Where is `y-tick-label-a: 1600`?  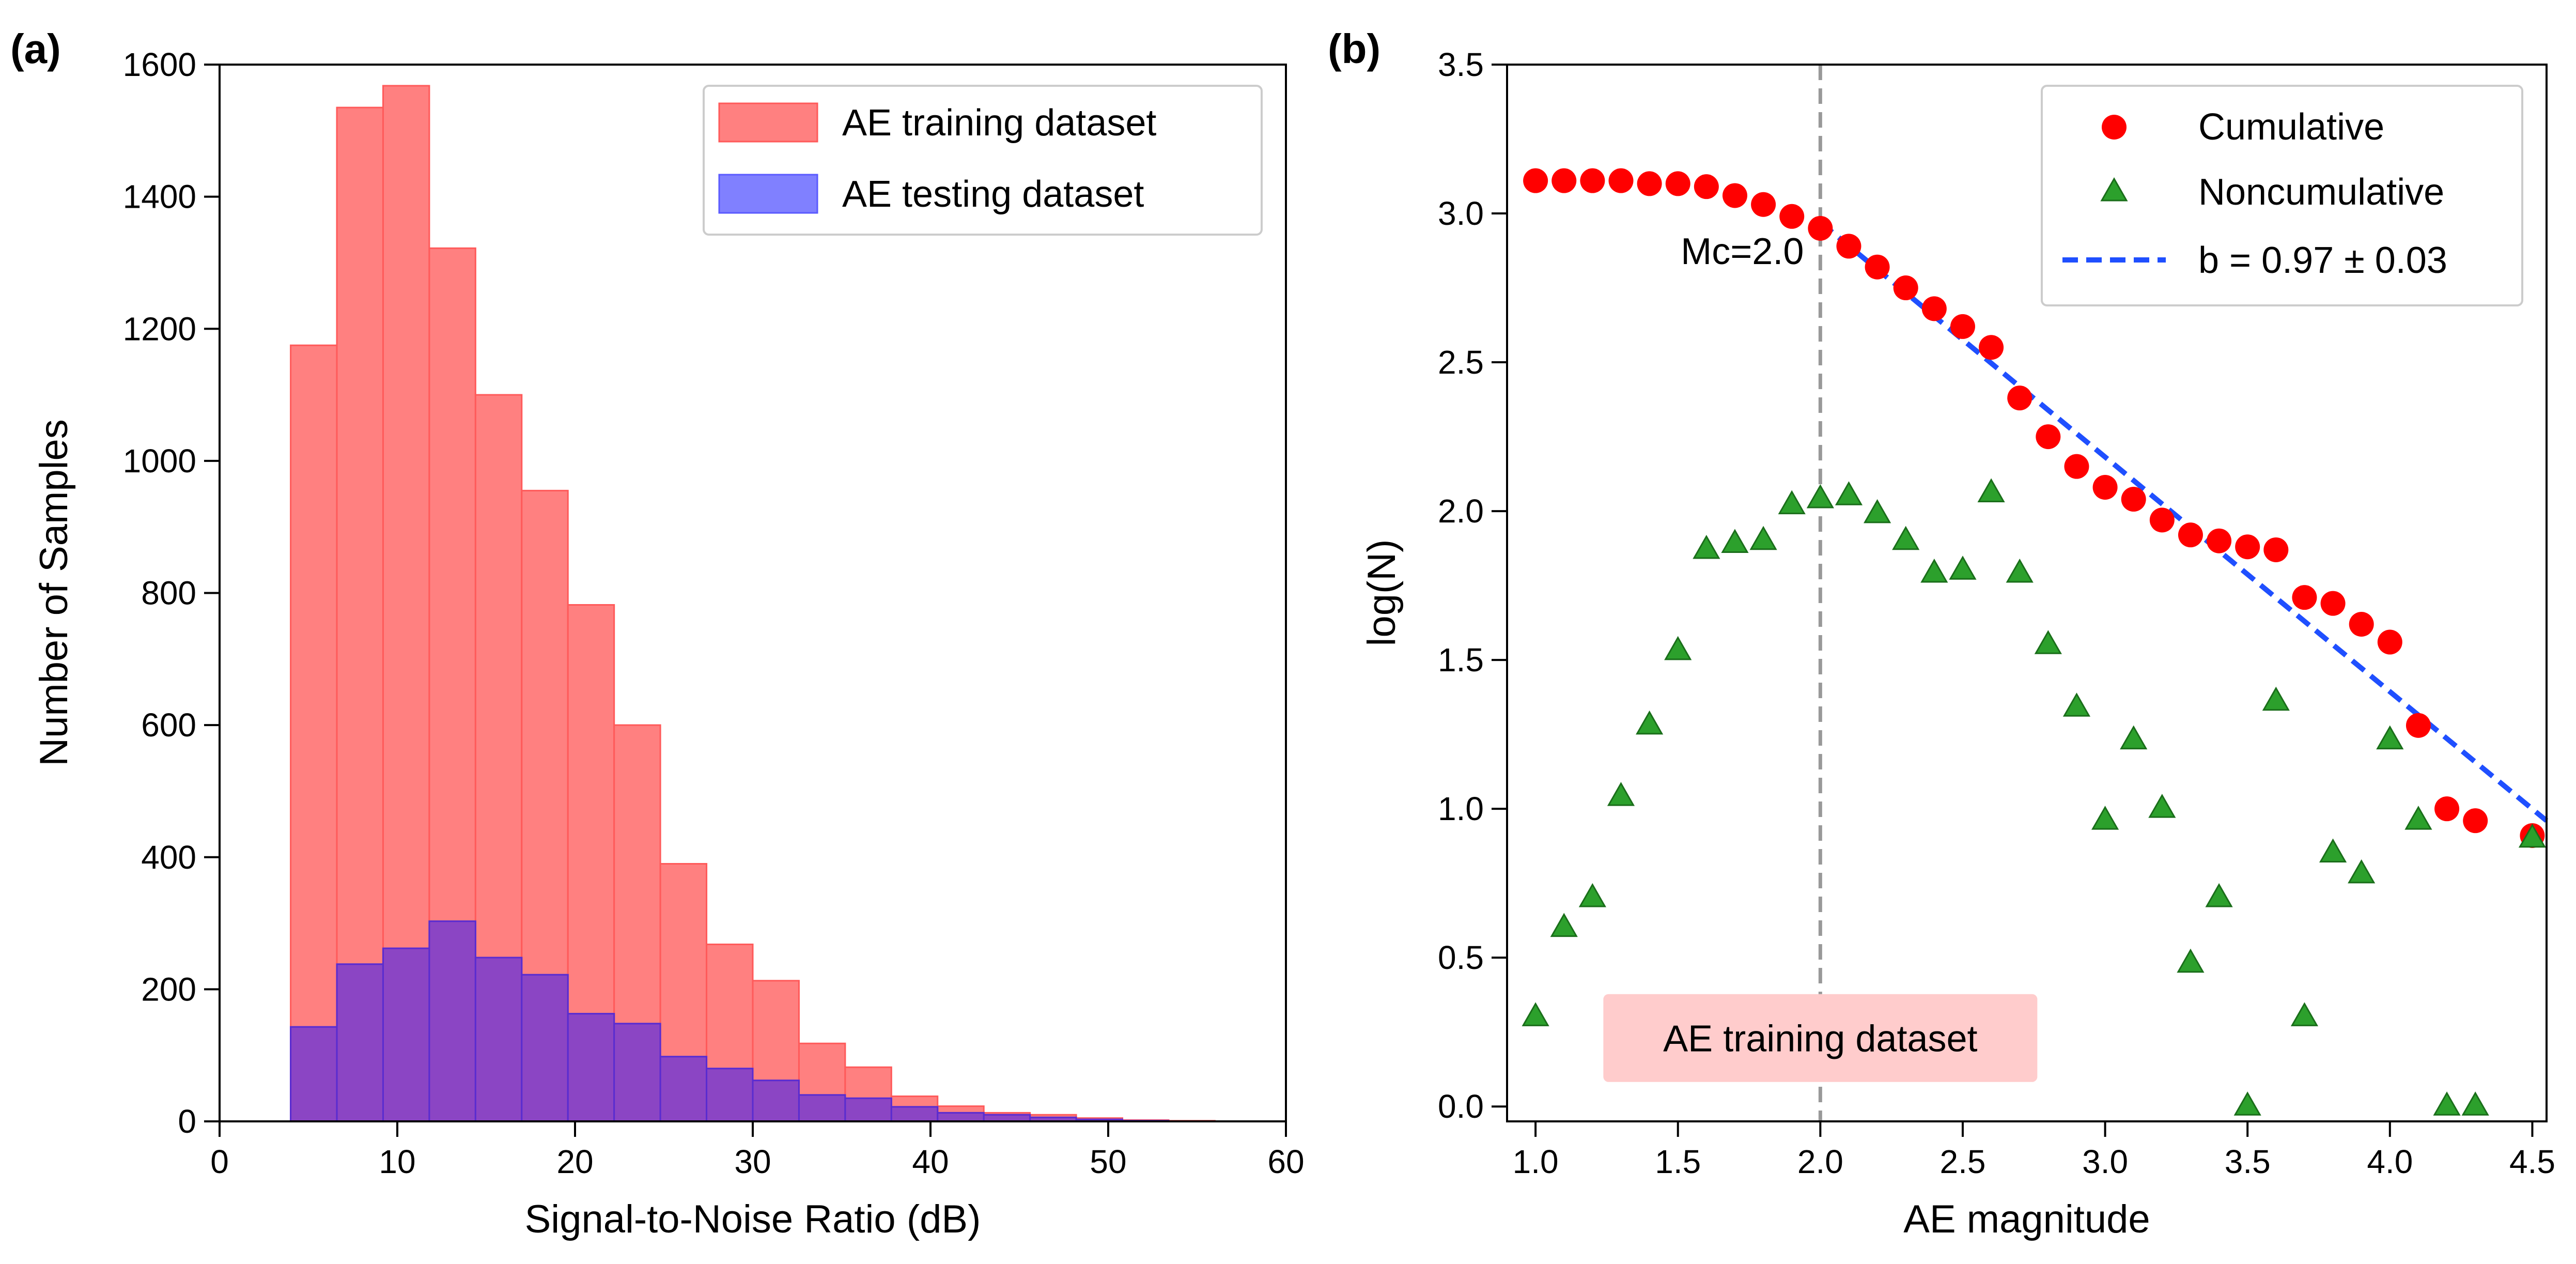
y-tick-label-a: 1600 is located at coordinates (159, 65).